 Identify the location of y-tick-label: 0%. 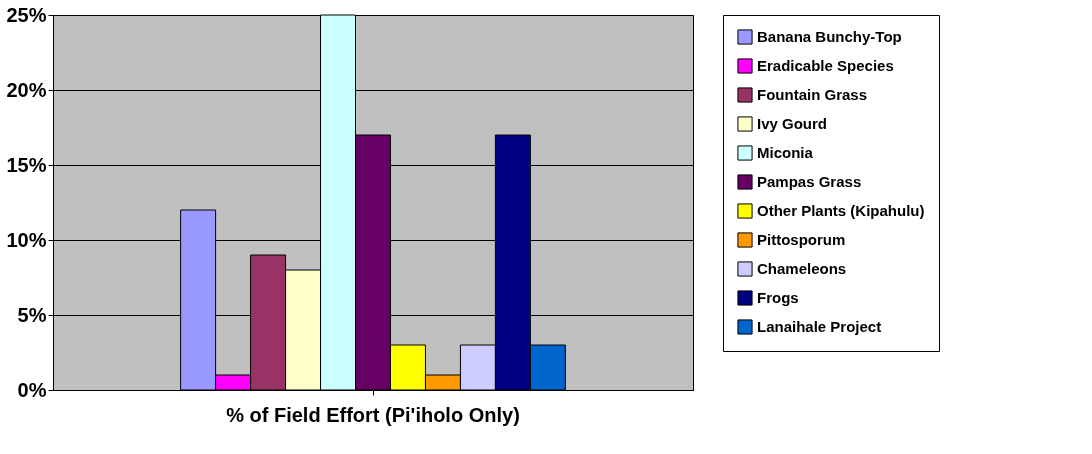
(32, 389).